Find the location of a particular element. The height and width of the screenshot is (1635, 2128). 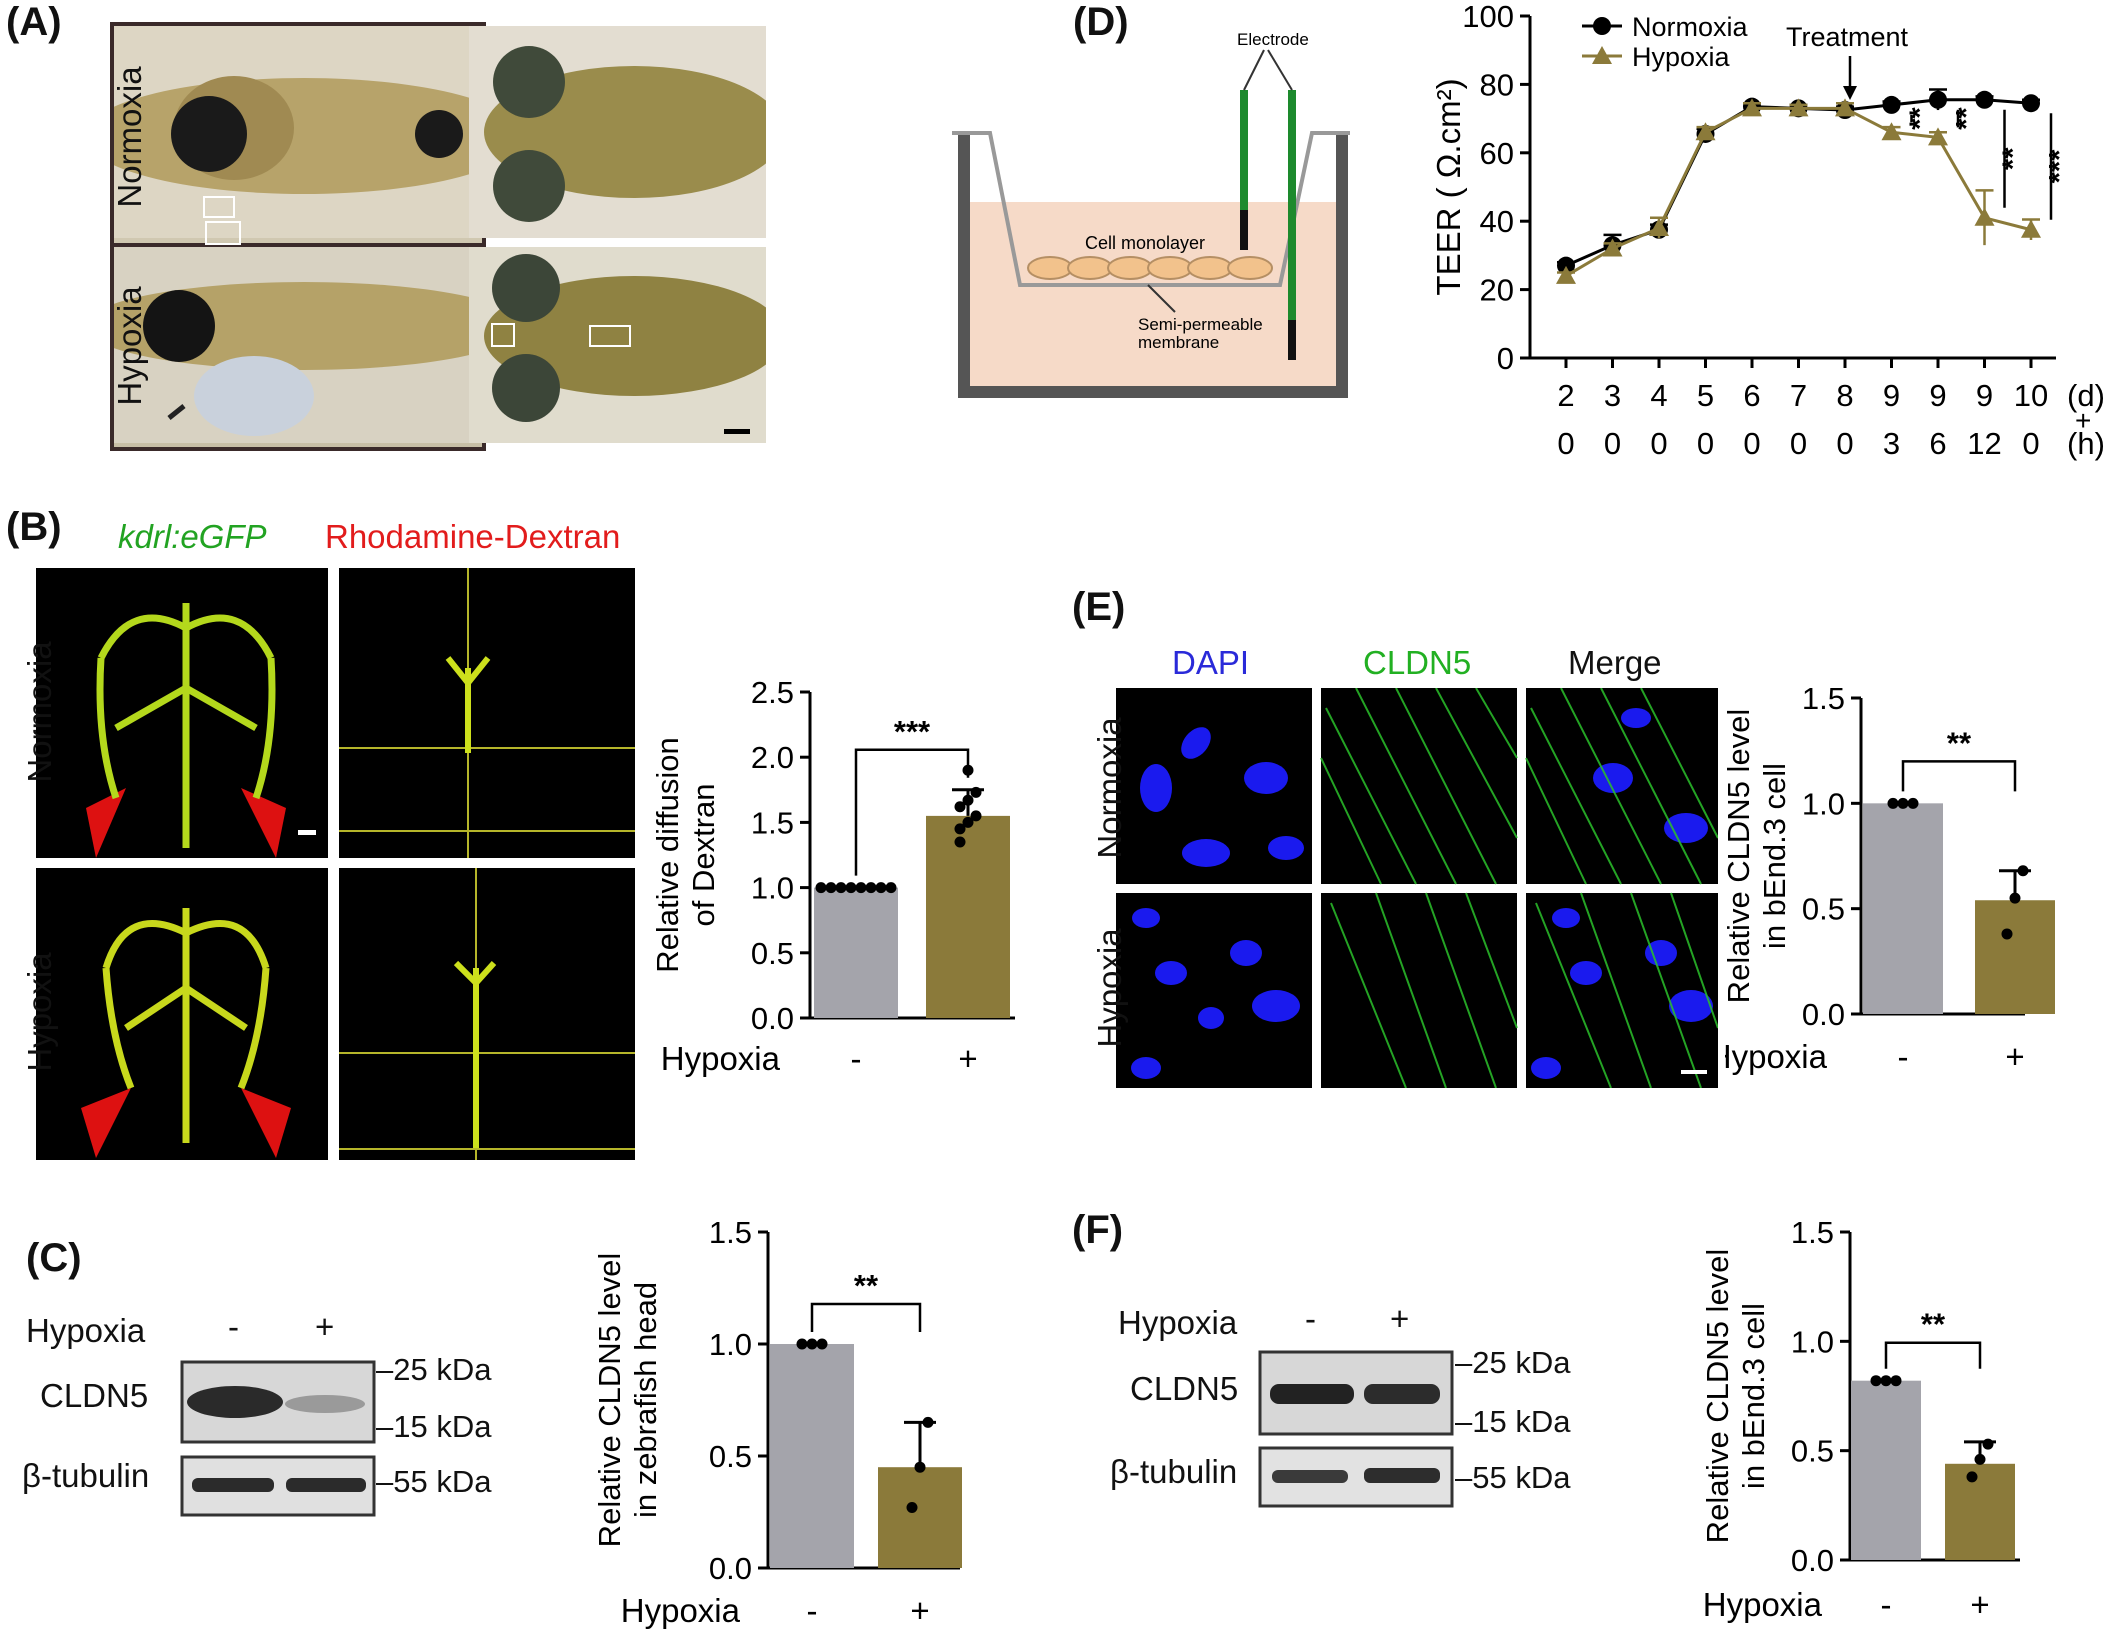

x-tick-day: 8 is located at coordinates (1844, 395).